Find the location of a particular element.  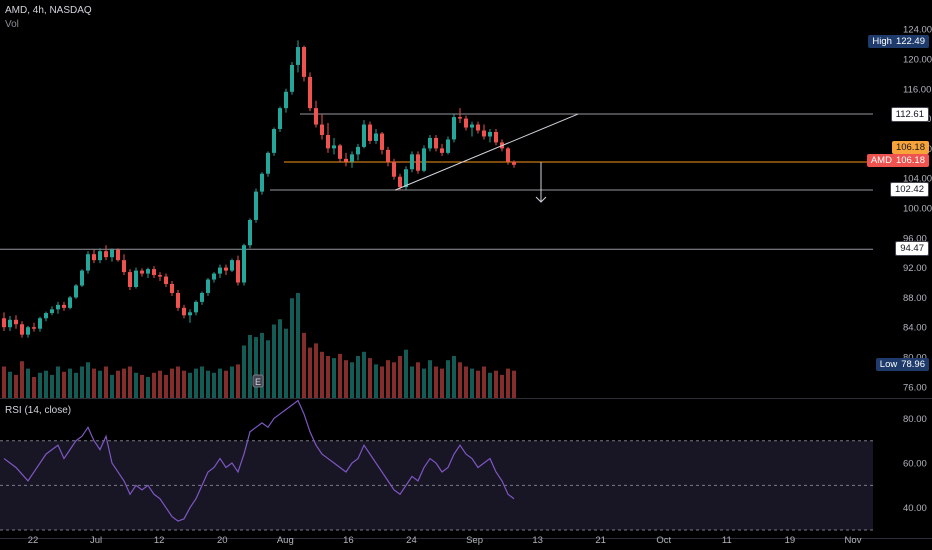

volume-bars: E is located at coordinates (259, 345).